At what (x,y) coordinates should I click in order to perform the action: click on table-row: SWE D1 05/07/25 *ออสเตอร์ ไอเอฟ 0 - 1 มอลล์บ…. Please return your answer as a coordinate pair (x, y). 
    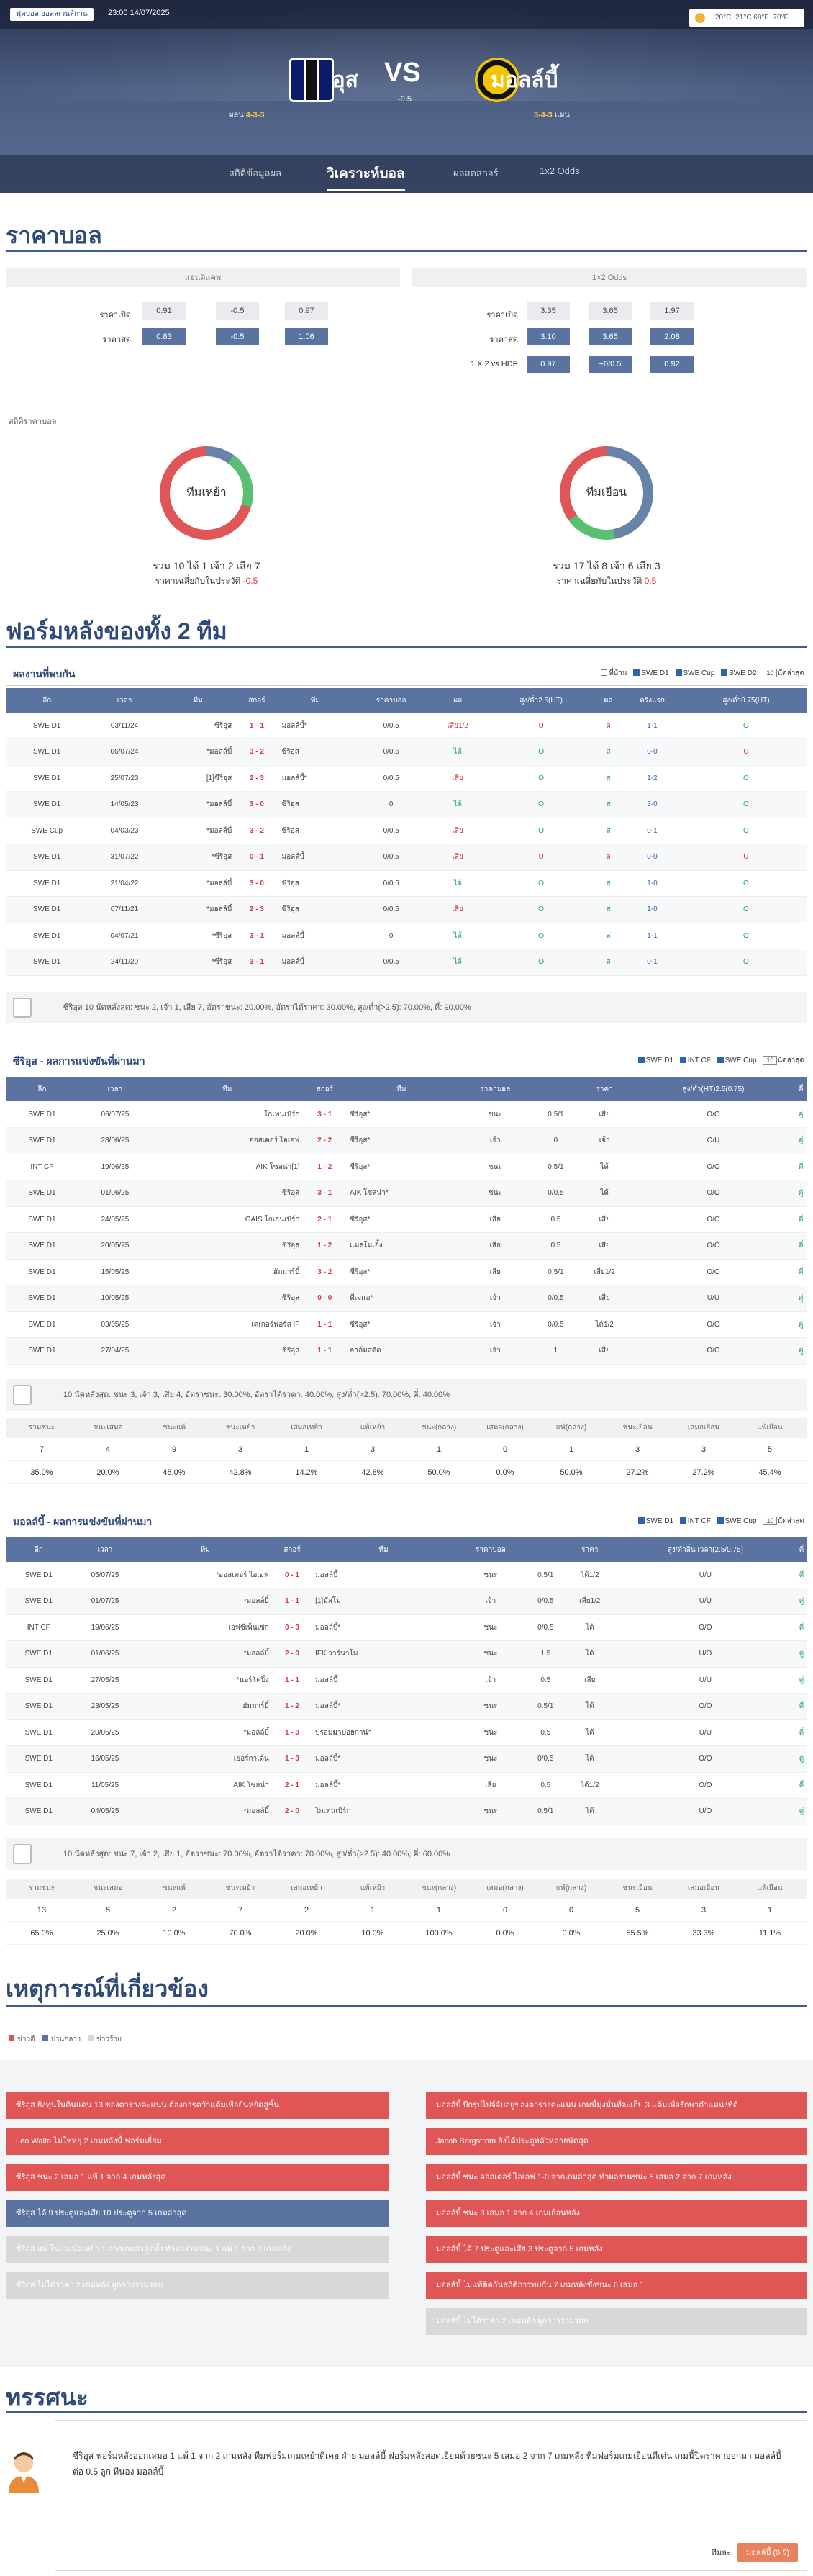
    Looking at the image, I should click on (407, 1575).